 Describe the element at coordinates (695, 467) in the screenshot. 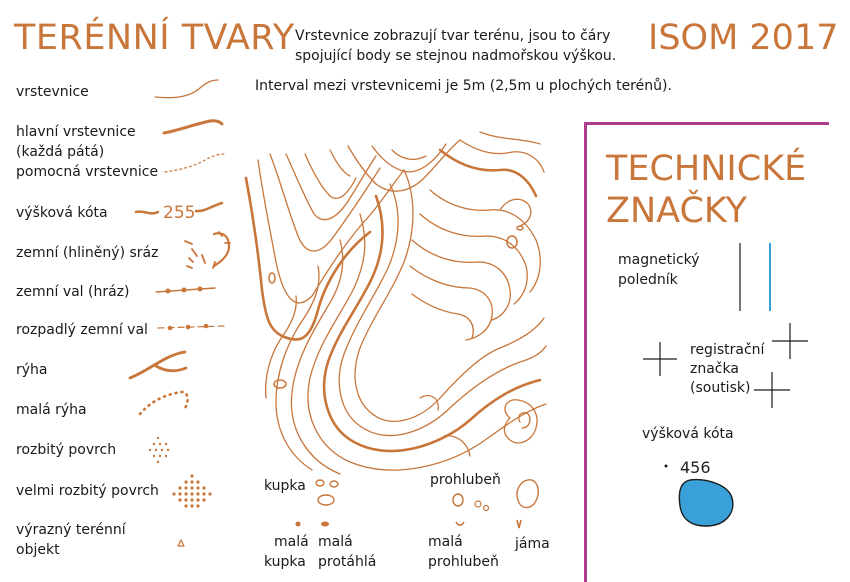

I see `tech-spot-height-value: 456` at that location.